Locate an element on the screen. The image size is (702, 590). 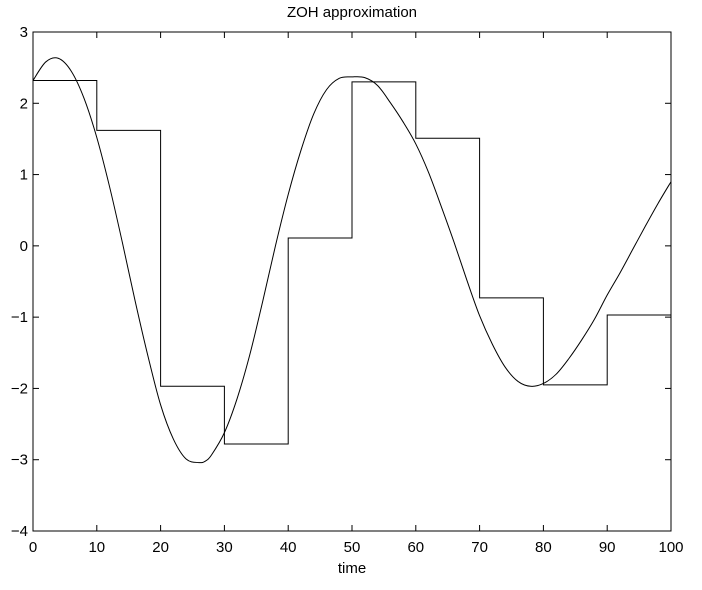
x-axis-label: time is located at coordinates (352, 568).